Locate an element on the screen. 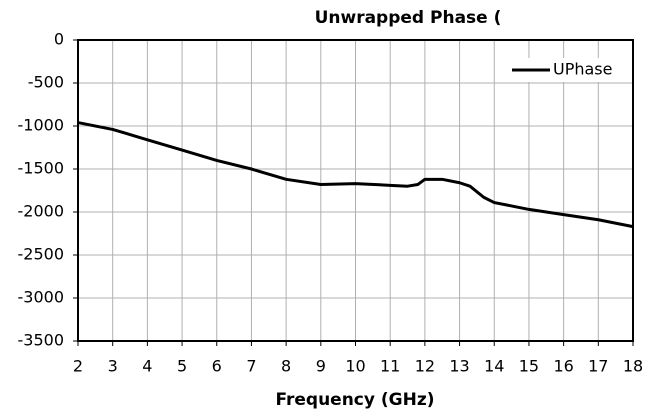 Image resolution: width=668 pixels, height=415 pixels. x-tick-label: 9 is located at coordinates (321, 366).